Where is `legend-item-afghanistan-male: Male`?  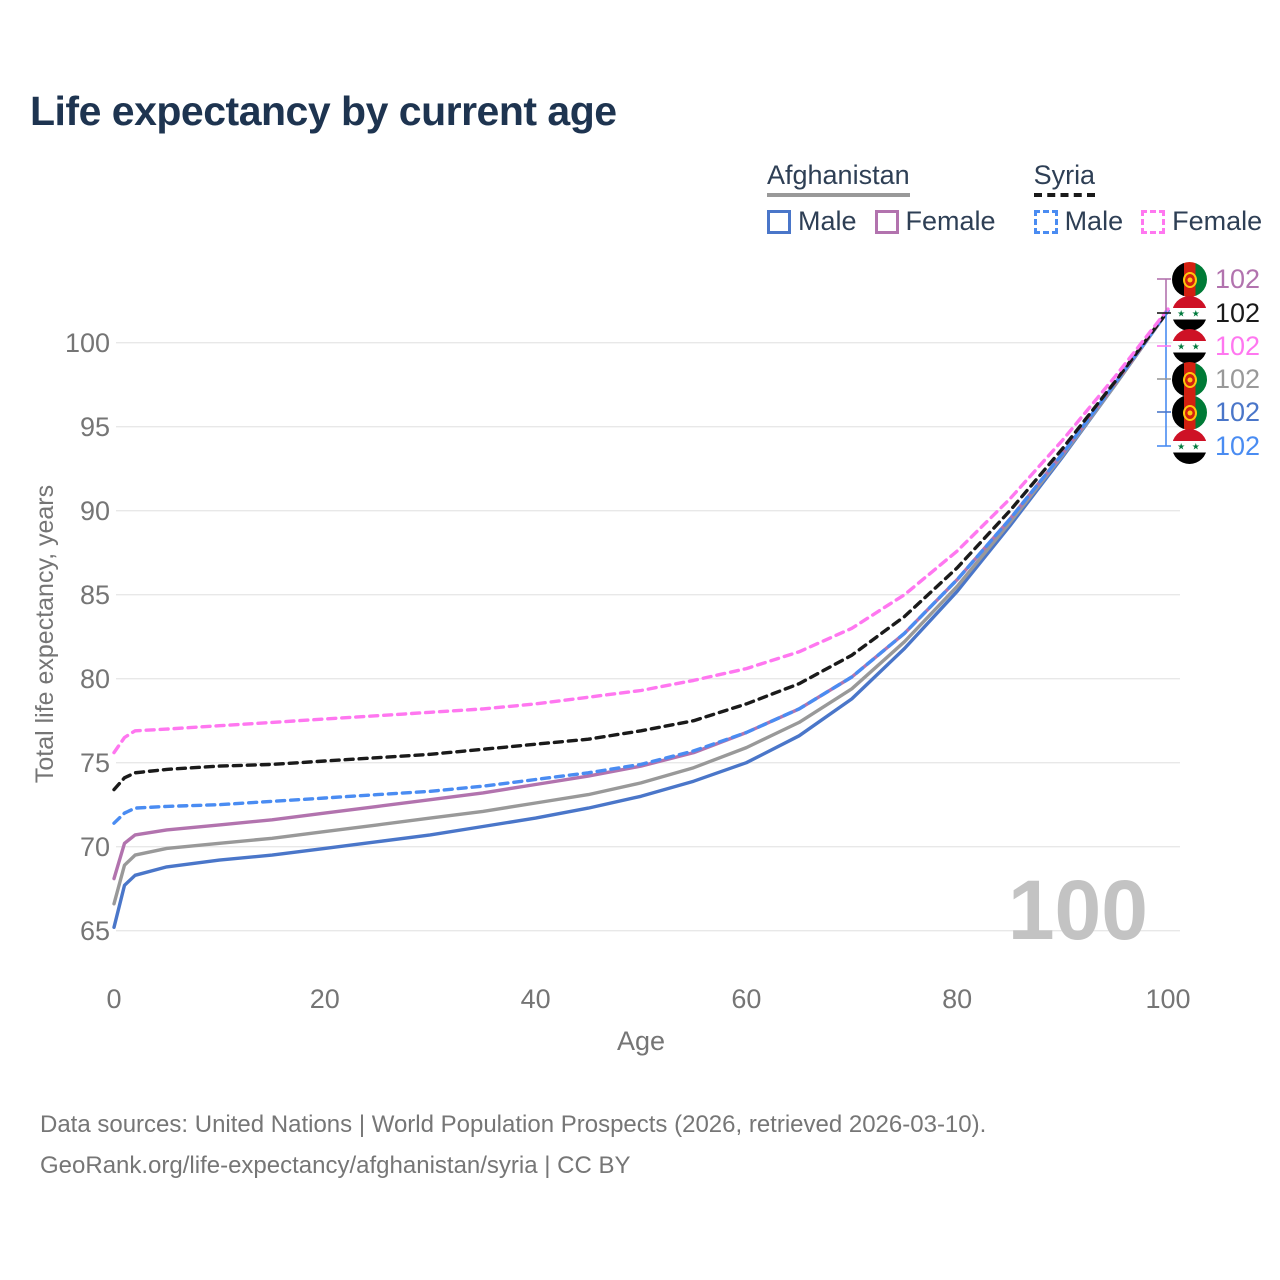
legend-item-afghanistan-male: Male is located at coordinates (812, 221).